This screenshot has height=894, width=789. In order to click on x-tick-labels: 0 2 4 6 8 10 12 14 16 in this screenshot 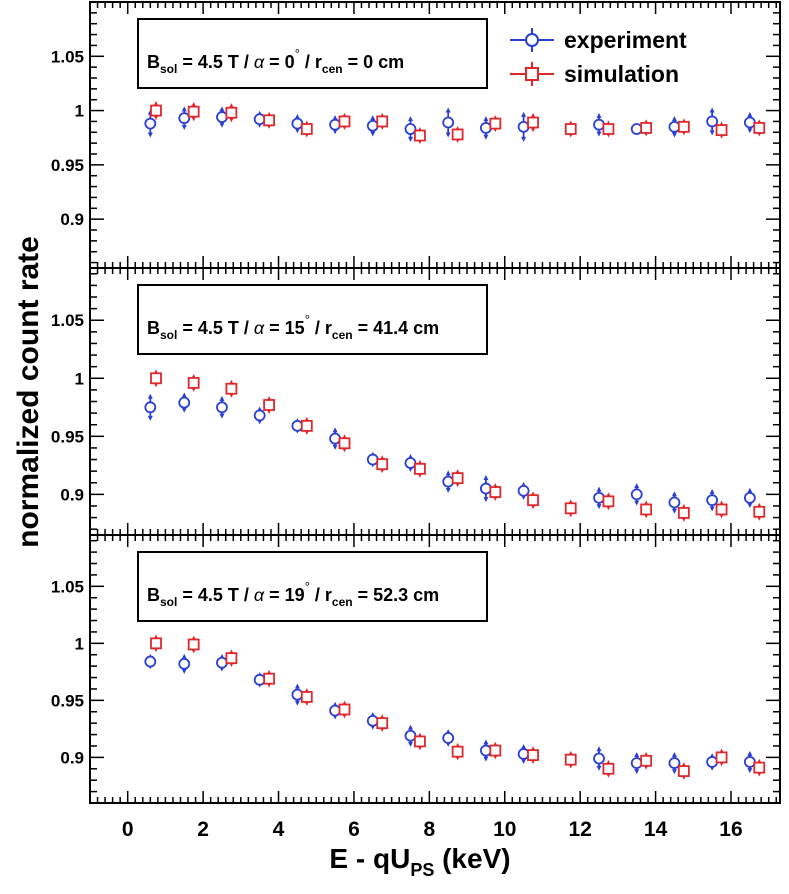, I will do `click(432, 829)`.